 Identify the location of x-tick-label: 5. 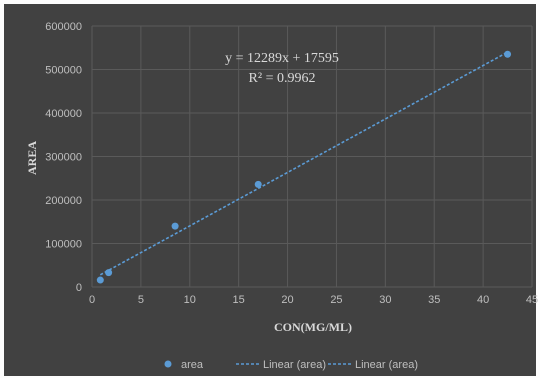
(141, 300).